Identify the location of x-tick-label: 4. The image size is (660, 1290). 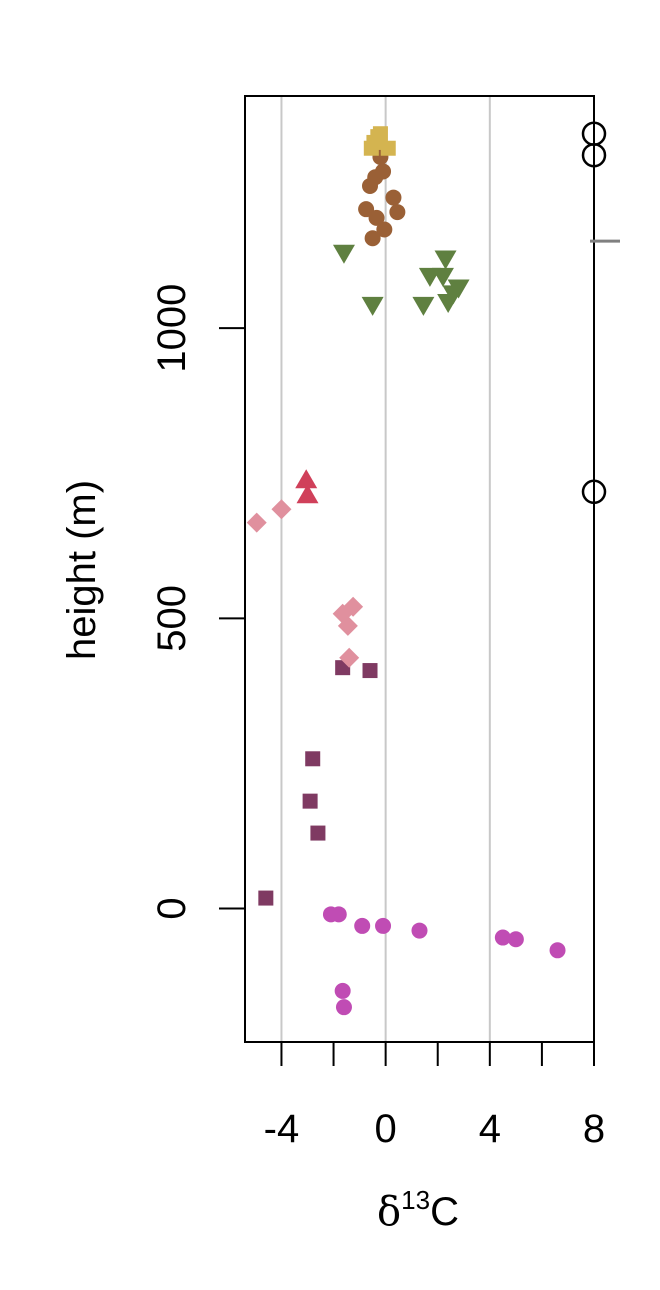
(490, 1129).